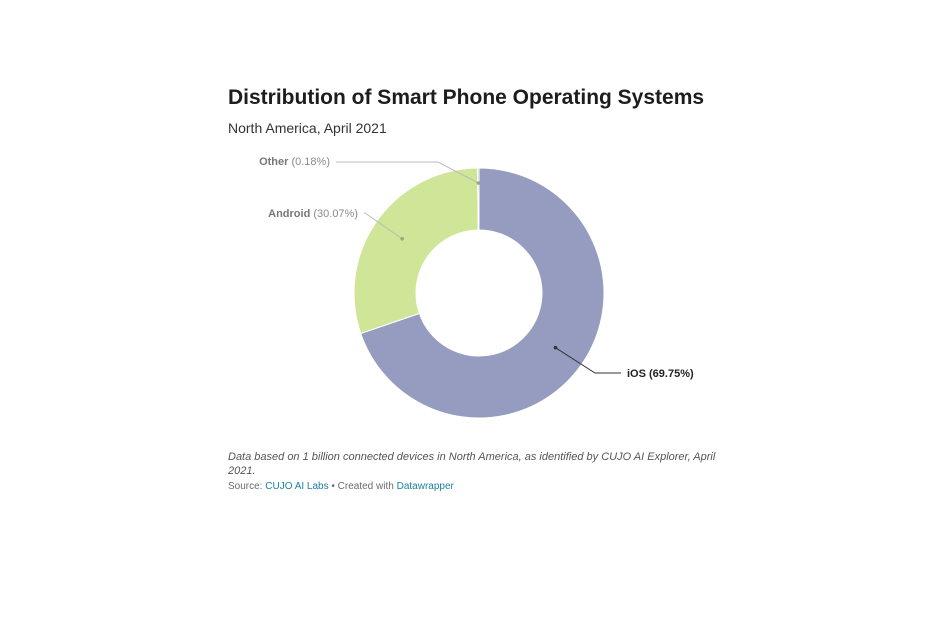 Image resolution: width=940 pixels, height=627 pixels. I want to click on source-separator: • Created with, so click(362, 486).